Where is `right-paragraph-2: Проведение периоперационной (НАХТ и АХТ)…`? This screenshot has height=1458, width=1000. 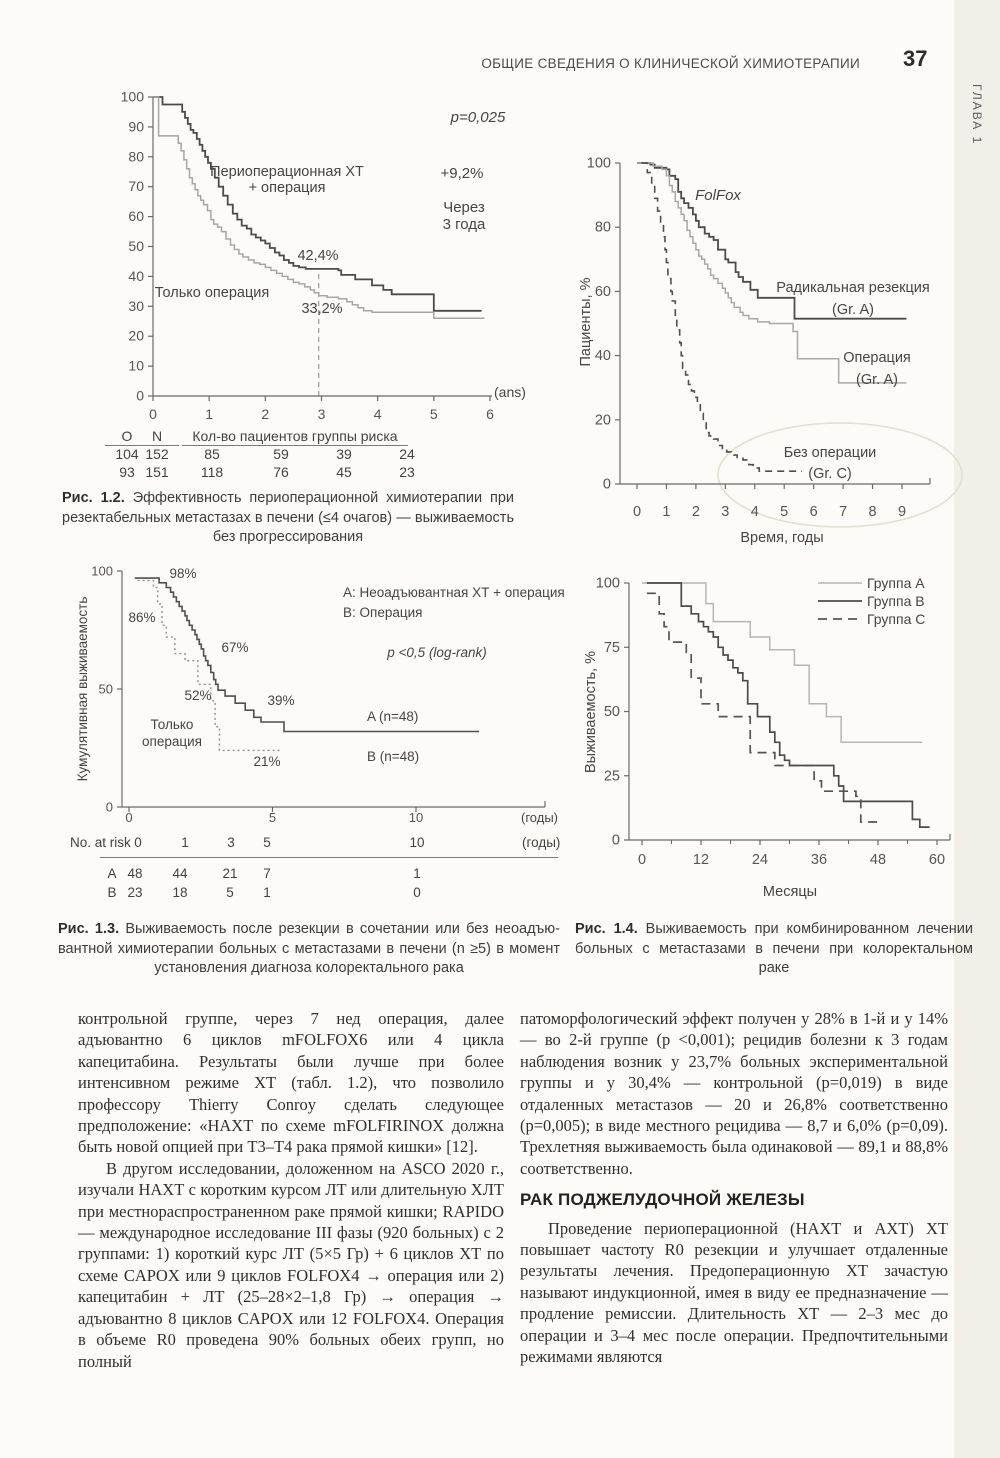 right-paragraph-2: Проведение периоперационной (НАХТ и АХТ)… is located at coordinates (734, 1292).